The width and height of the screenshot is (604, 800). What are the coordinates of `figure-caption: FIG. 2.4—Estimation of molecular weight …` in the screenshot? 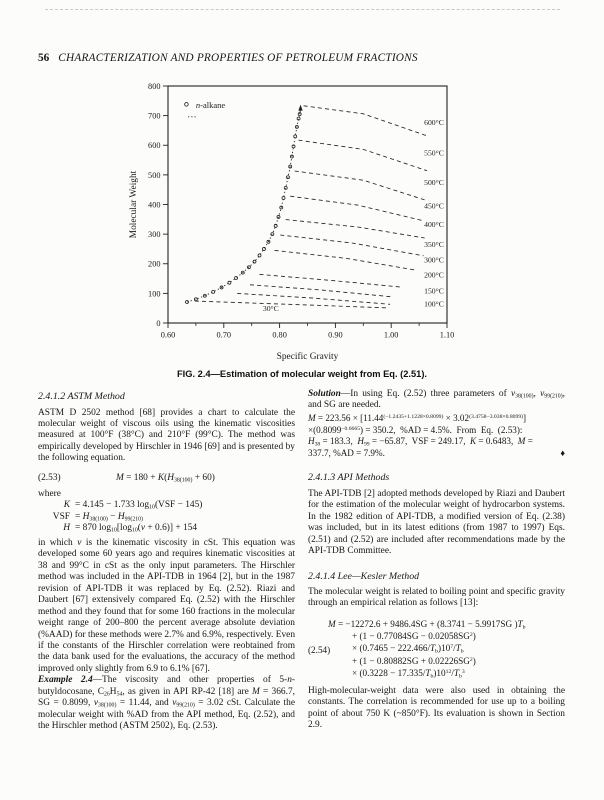 It's located at (302, 374).